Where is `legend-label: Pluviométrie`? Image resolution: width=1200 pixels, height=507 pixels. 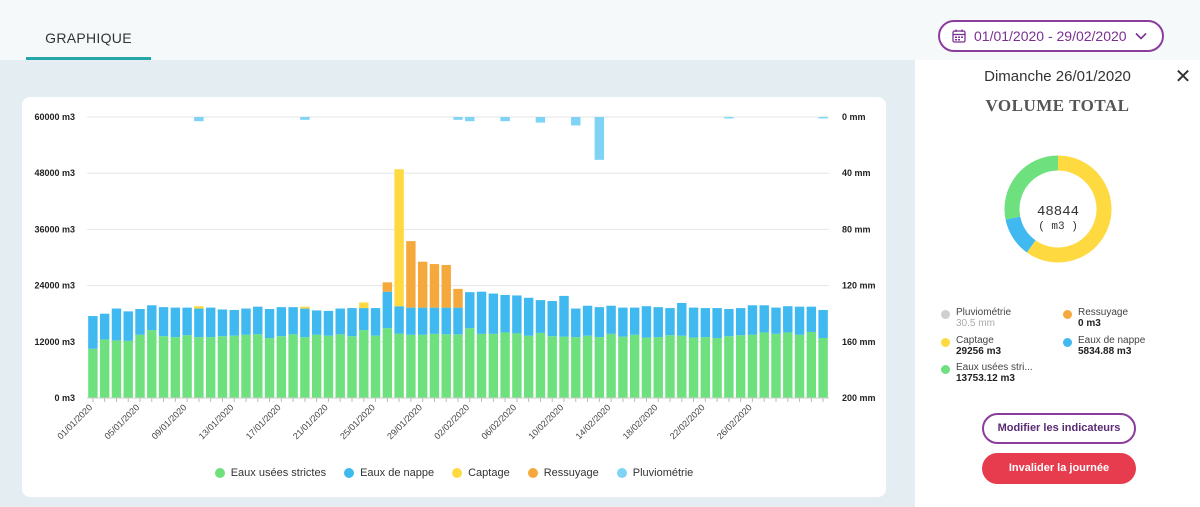
legend-label: Pluviométrie is located at coordinates (663, 473).